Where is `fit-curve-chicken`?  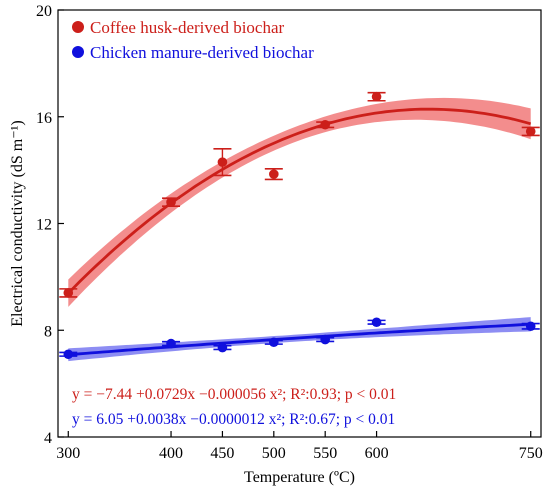
fit-curve-chicken is located at coordinates (299, 339).